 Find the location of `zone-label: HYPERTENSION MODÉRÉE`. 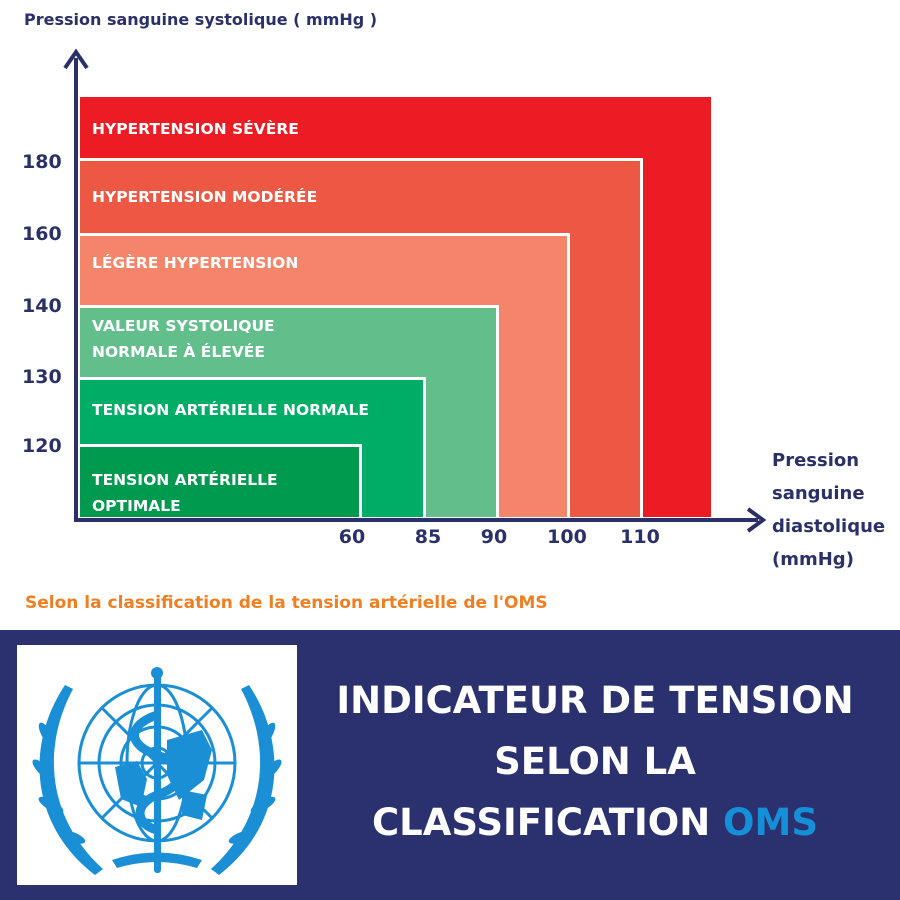

zone-label: HYPERTENSION MODÉRÉE is located at coordinates (205, 197).